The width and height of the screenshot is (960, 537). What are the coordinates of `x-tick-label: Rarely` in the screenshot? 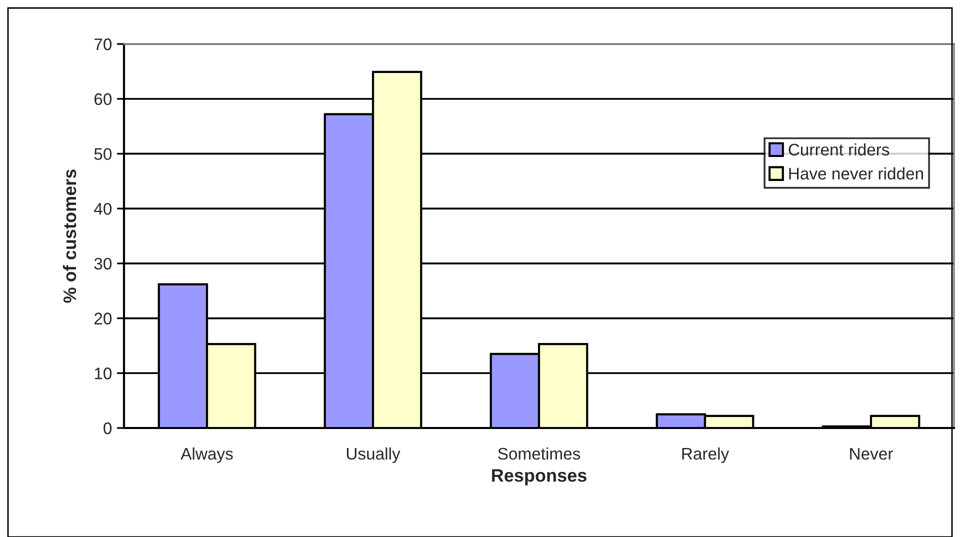 It's located at (706, 455).